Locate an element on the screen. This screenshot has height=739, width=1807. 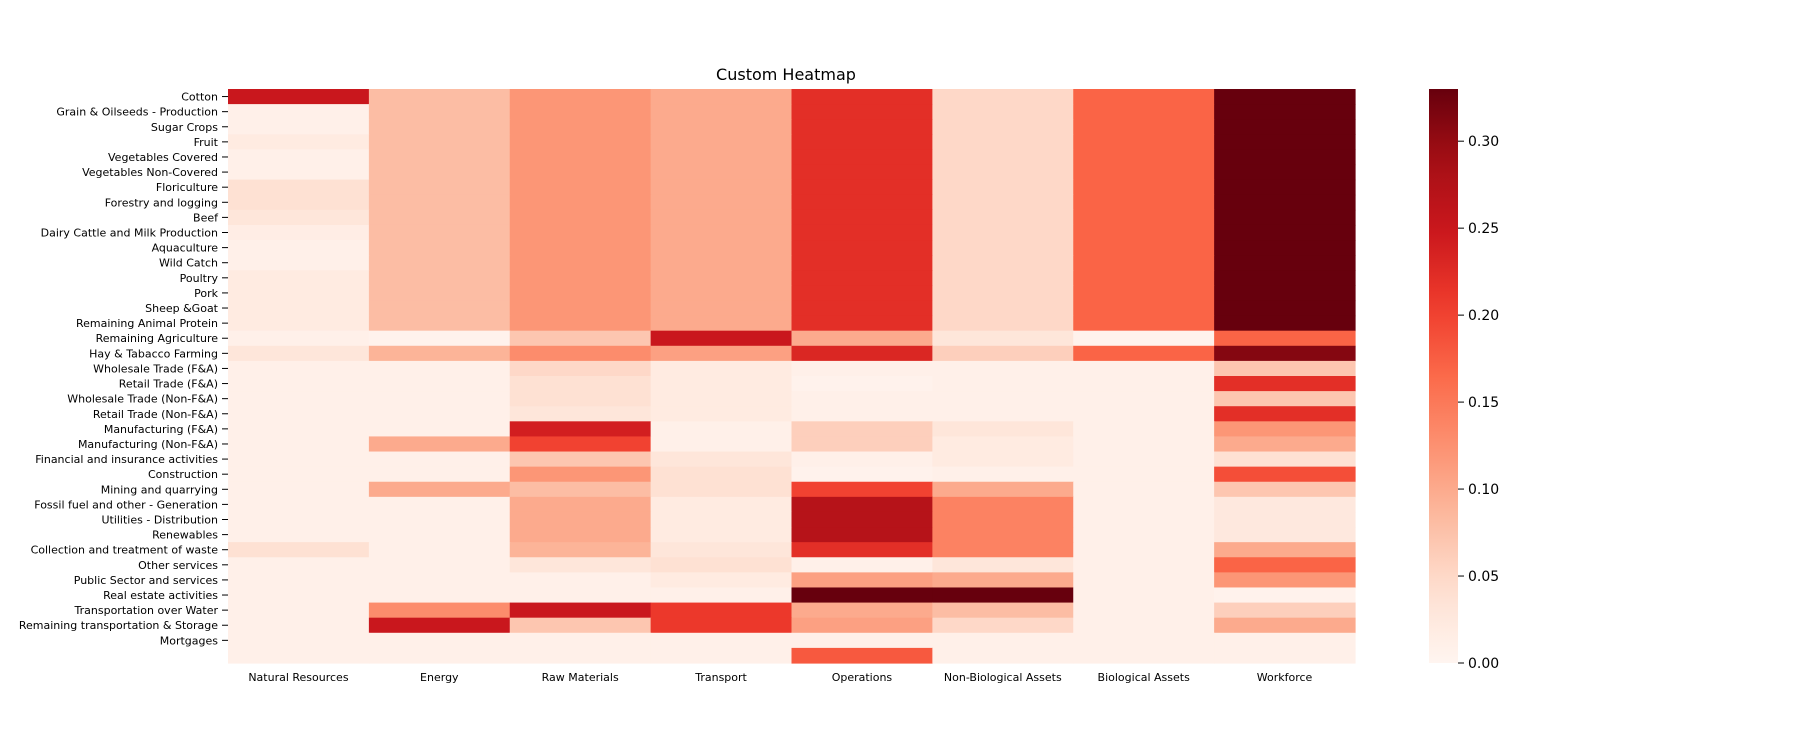
column-label: Raw Materials is located at coordinates (580, 677).